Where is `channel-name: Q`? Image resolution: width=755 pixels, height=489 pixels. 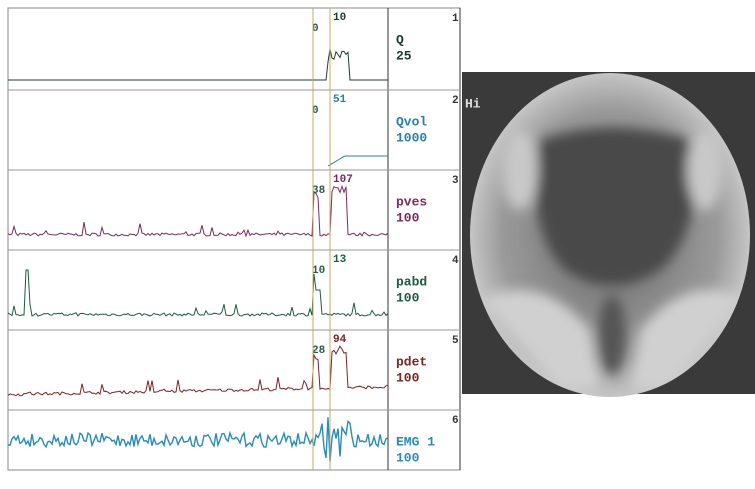 channel-name: Q is located at coordinates (400, 39).